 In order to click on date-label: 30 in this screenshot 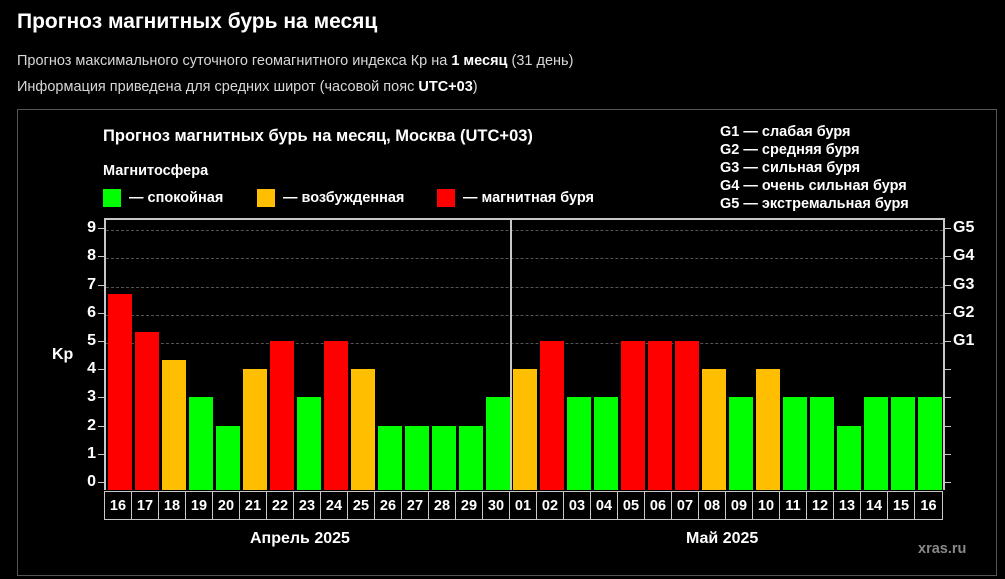, I will do `click(496, 505)`.